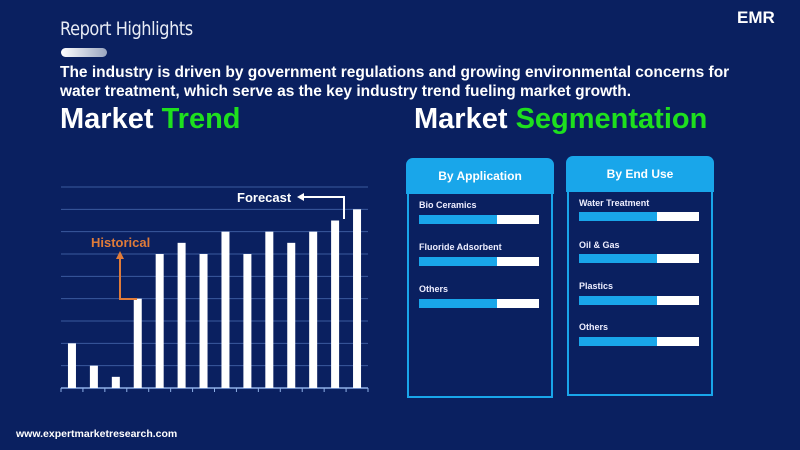 The width and height of the screenshot is (800, 450). What do you see at coordinates (201, 119) in the screenshot?
I see `heading-accent-word: Trend` at bounding box center [201, 119].